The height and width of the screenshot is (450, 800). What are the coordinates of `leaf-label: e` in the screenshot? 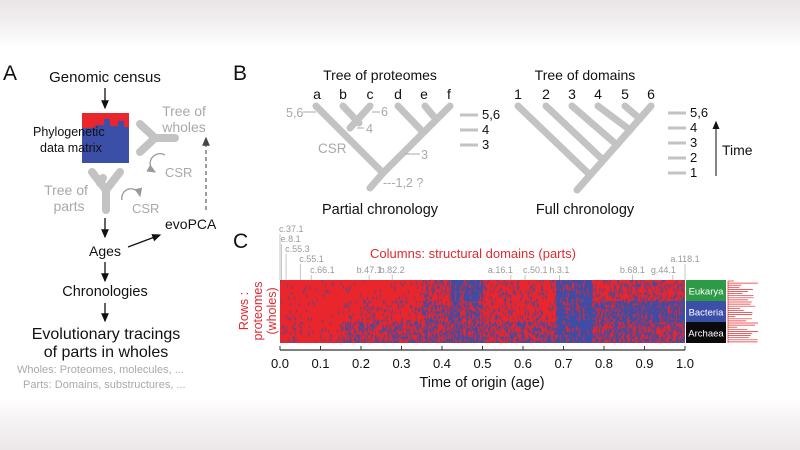 It's located at (424, 94).